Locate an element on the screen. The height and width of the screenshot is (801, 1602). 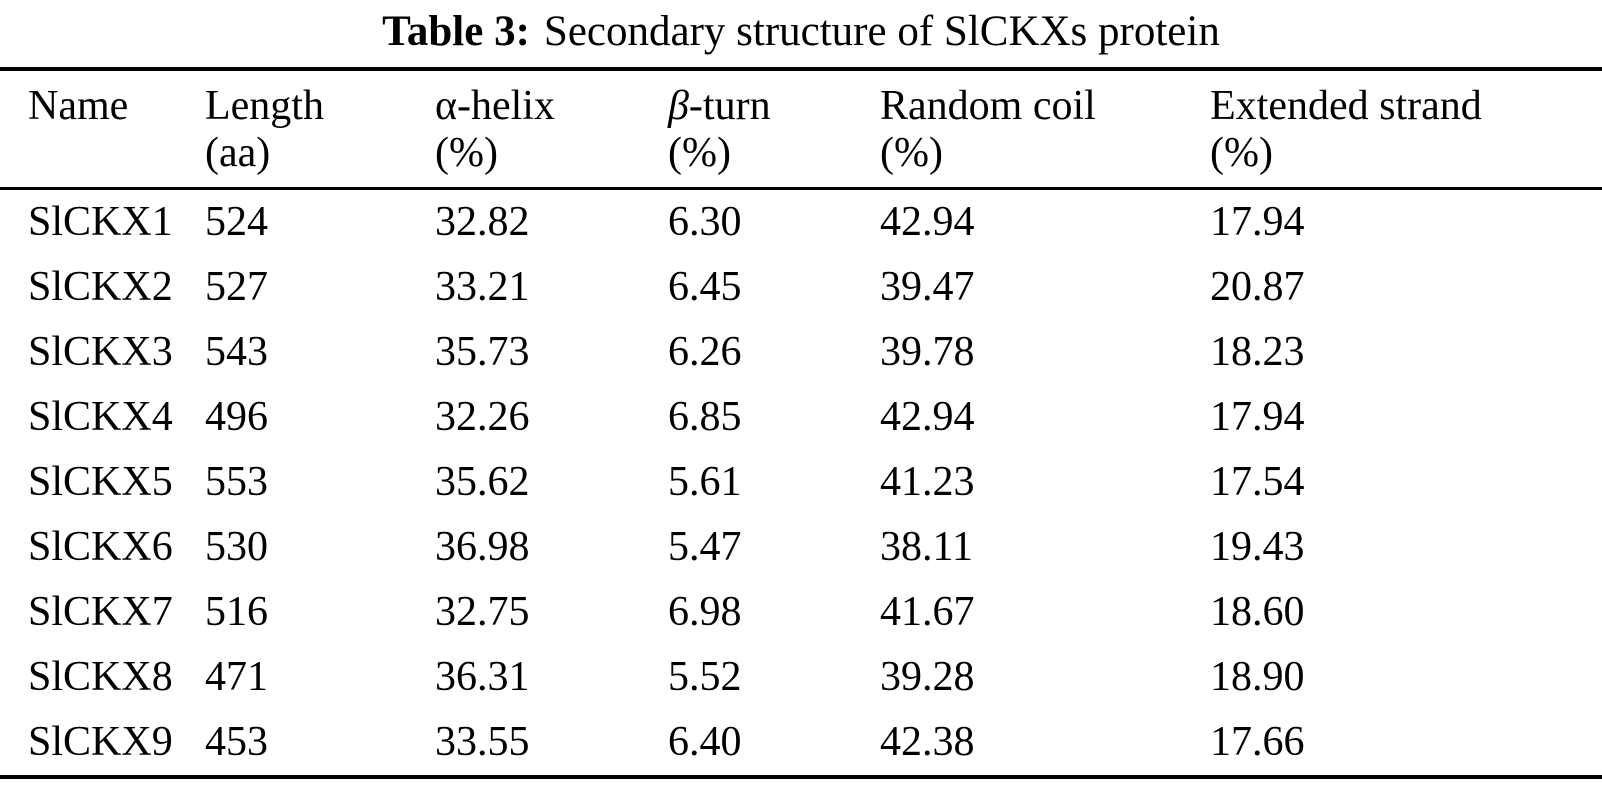
random-coil-cell: 41.67 is located at coordinates (927, 612).